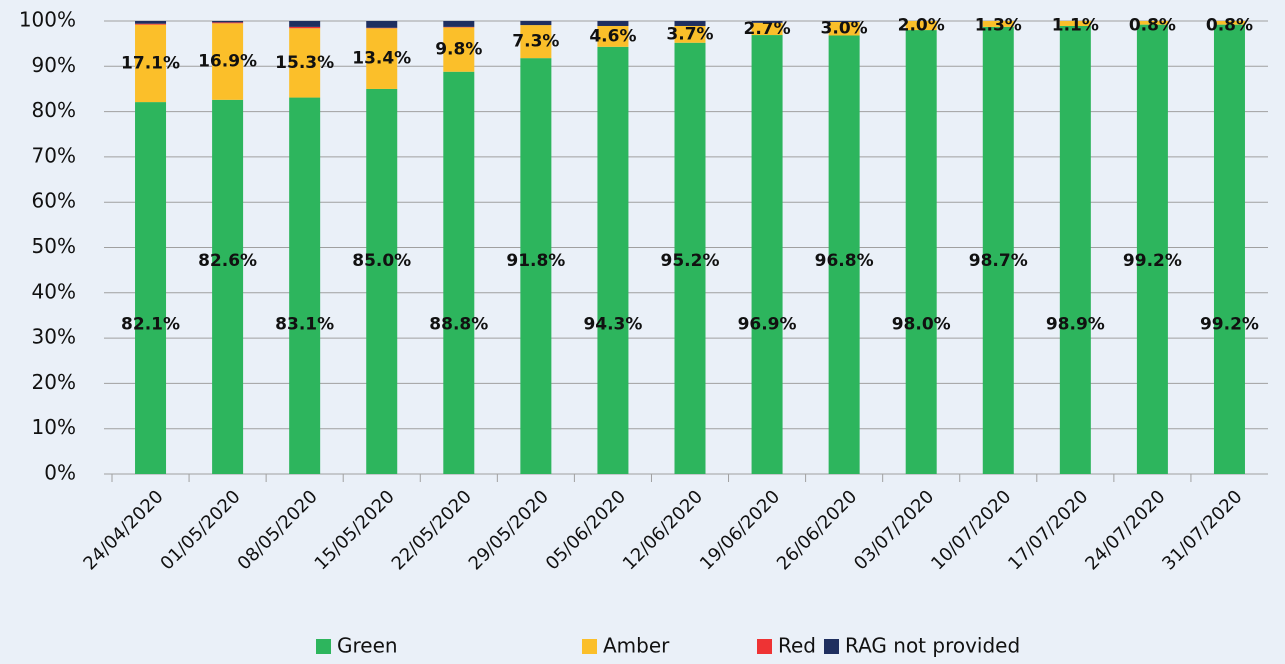 The image size is (1285, 664). I want to click on data-label: 82.6%, so click(227, 261).